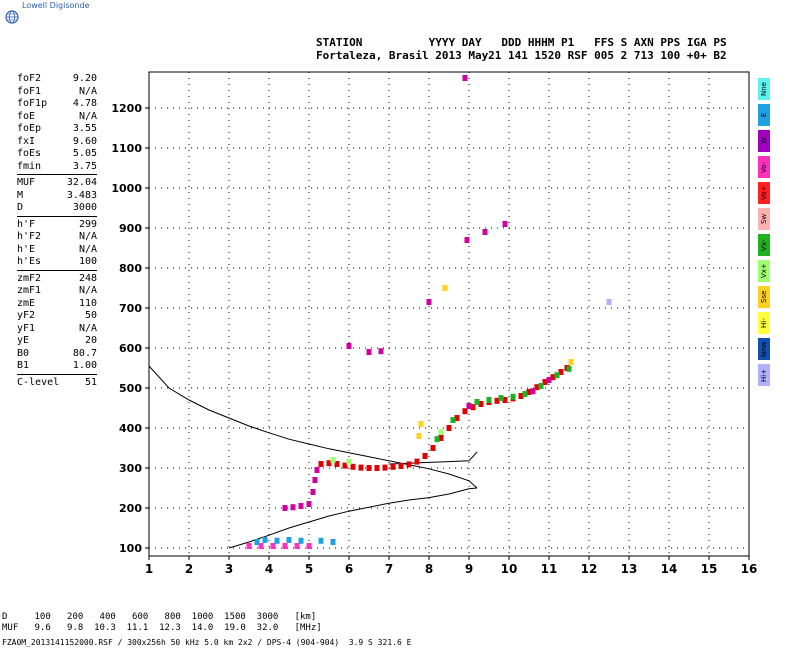 This screenshot has width=800, height=650. What do you see at coordinates (764, 193) in the screenshot?
I see `legend-item: Vo+` at bounding box center [764, 193].